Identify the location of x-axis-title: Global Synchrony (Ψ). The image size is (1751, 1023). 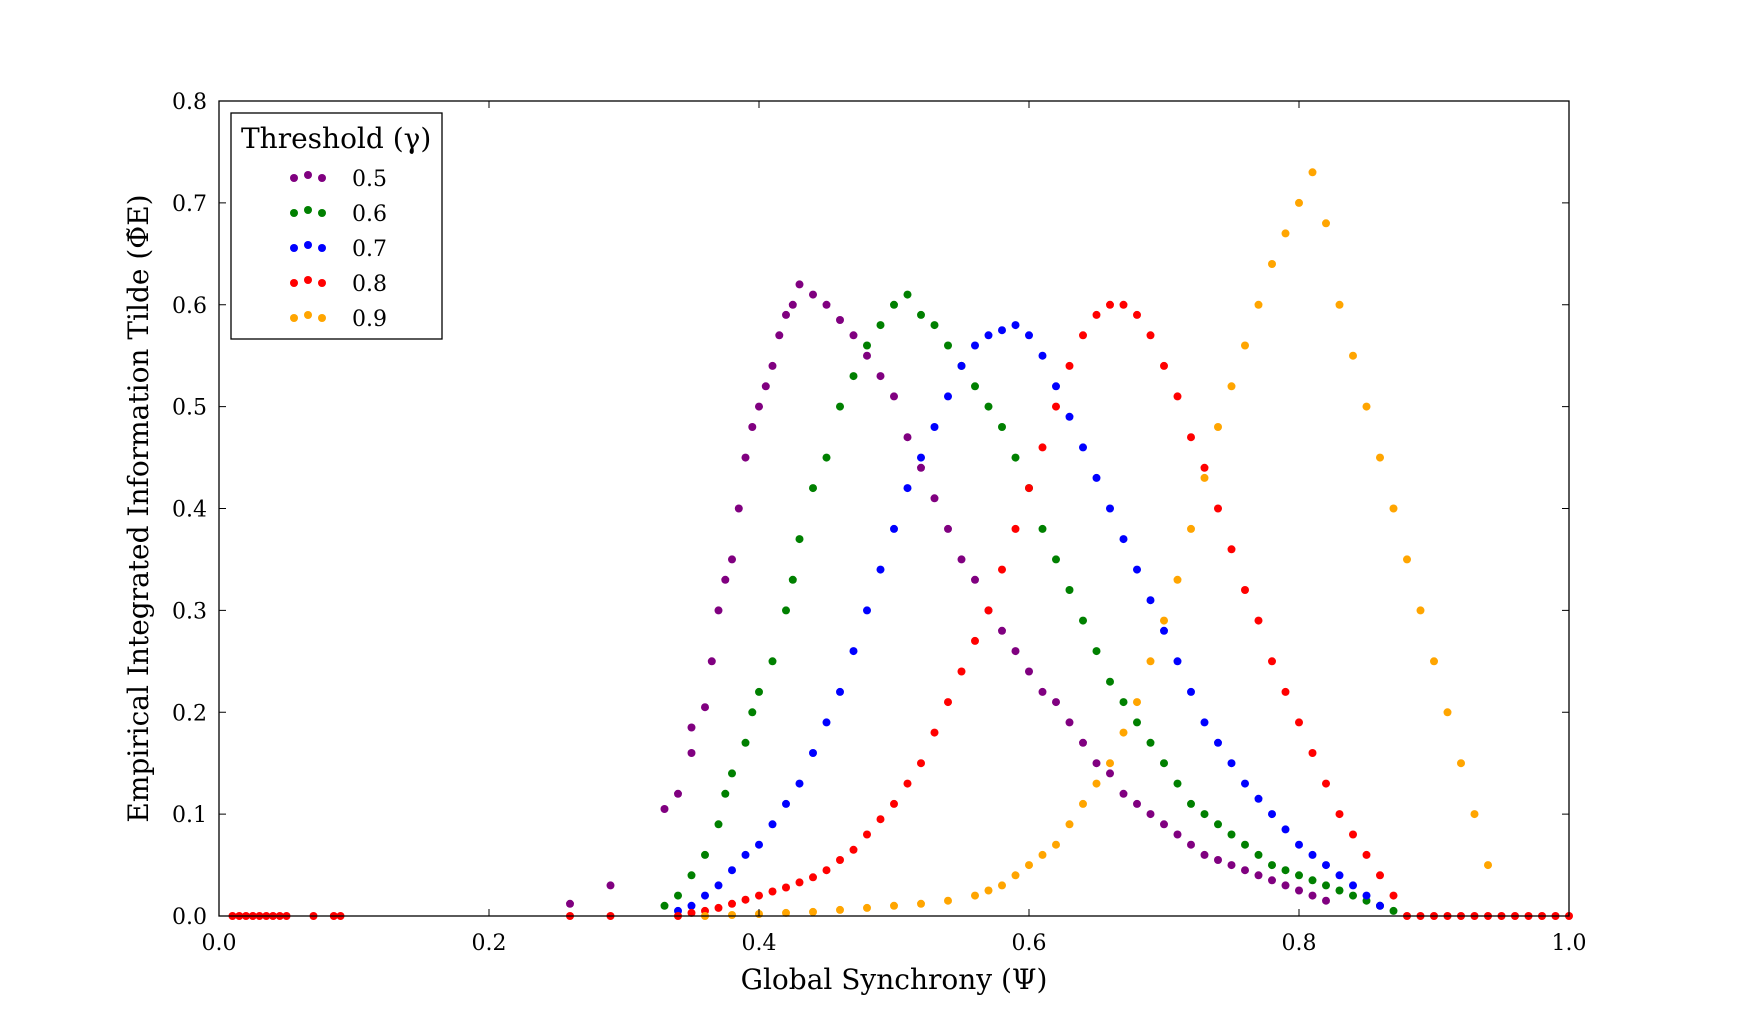
(894, 979).